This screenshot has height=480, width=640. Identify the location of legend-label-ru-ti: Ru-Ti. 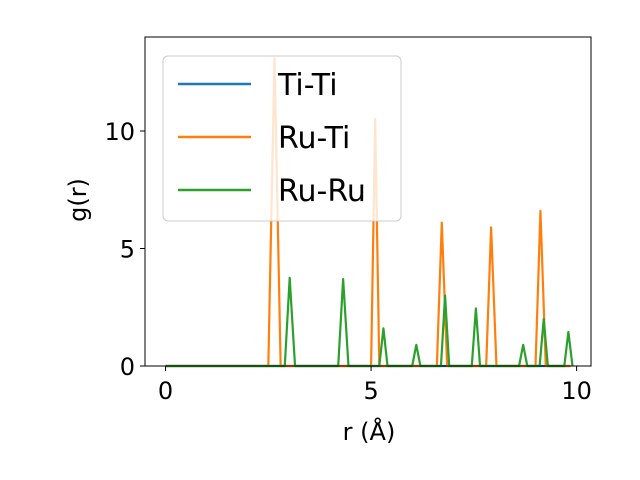
(314, 138).